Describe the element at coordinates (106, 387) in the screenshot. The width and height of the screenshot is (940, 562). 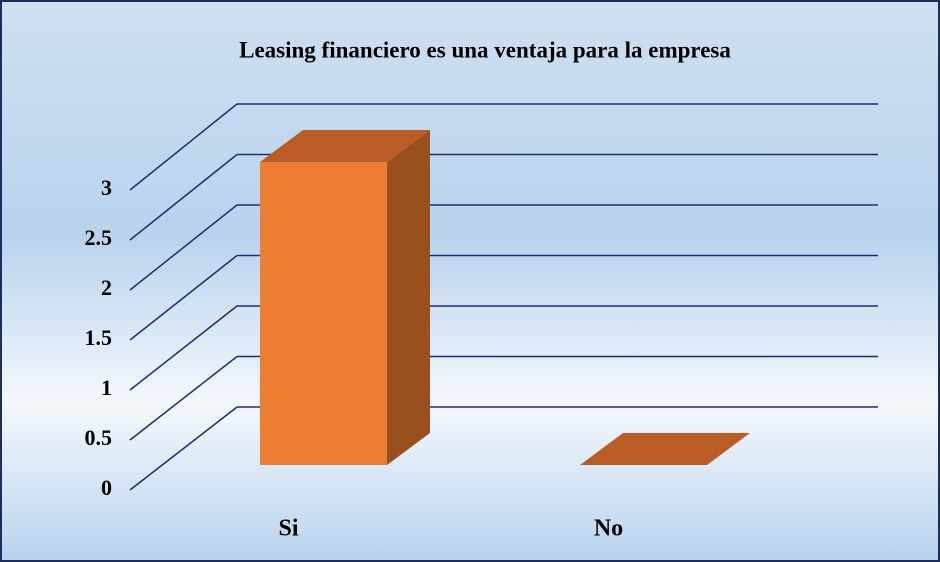
I see `y-tick-label: 1` at that location.